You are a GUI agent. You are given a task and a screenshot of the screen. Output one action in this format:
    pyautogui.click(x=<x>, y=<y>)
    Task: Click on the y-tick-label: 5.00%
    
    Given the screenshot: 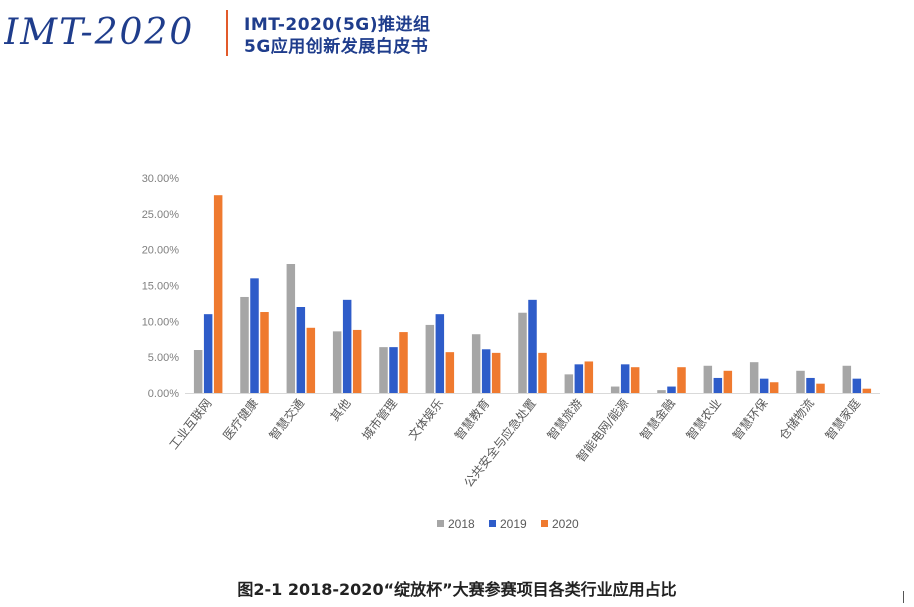 What is the action you would take?
    pyautogui.click(x=163, y=358)
    